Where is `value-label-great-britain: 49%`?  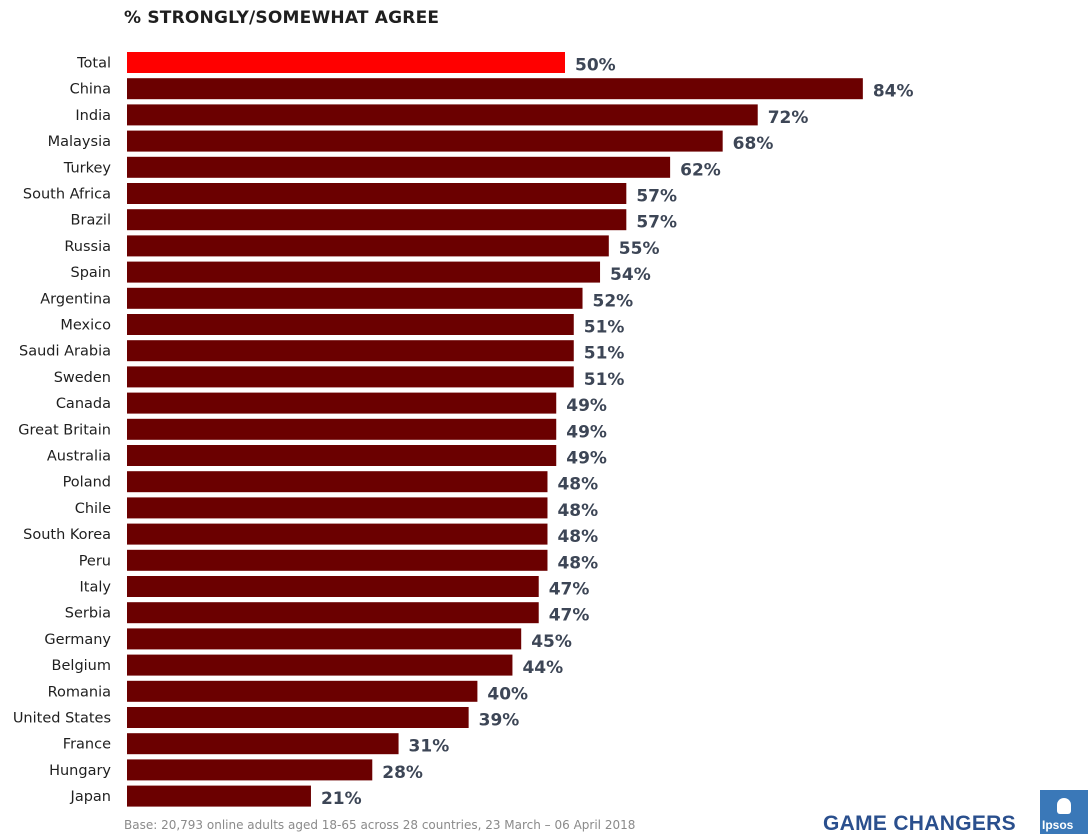
value-label-great-britain: 49% is located at coordinates (586, 432).